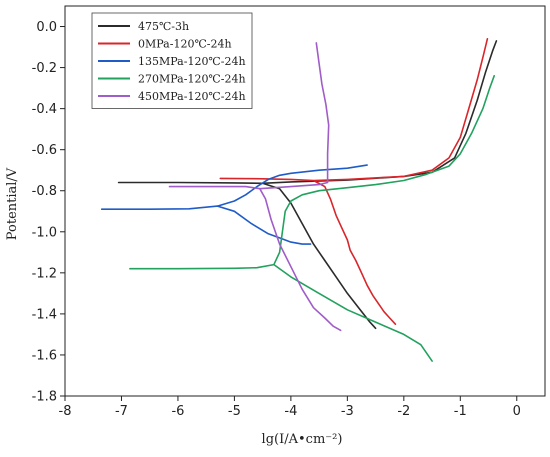  What do you see at coordinates (517, 411) in the screenshot?
I see `x-tick-label: 0` at bounding box center [517, 411].